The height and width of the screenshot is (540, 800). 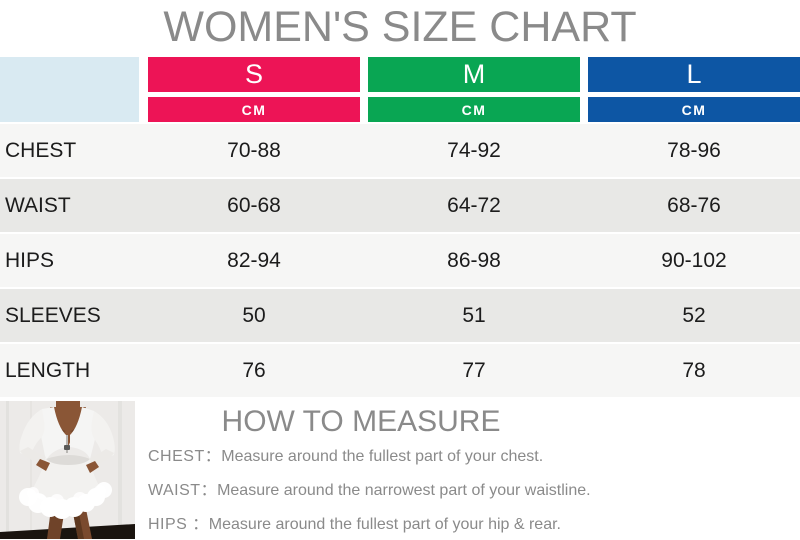 What do you see at coordinates (254, 260) in the screenshot?
I see `cell-hips-s: 82-94` at bounding box center [254, 260].